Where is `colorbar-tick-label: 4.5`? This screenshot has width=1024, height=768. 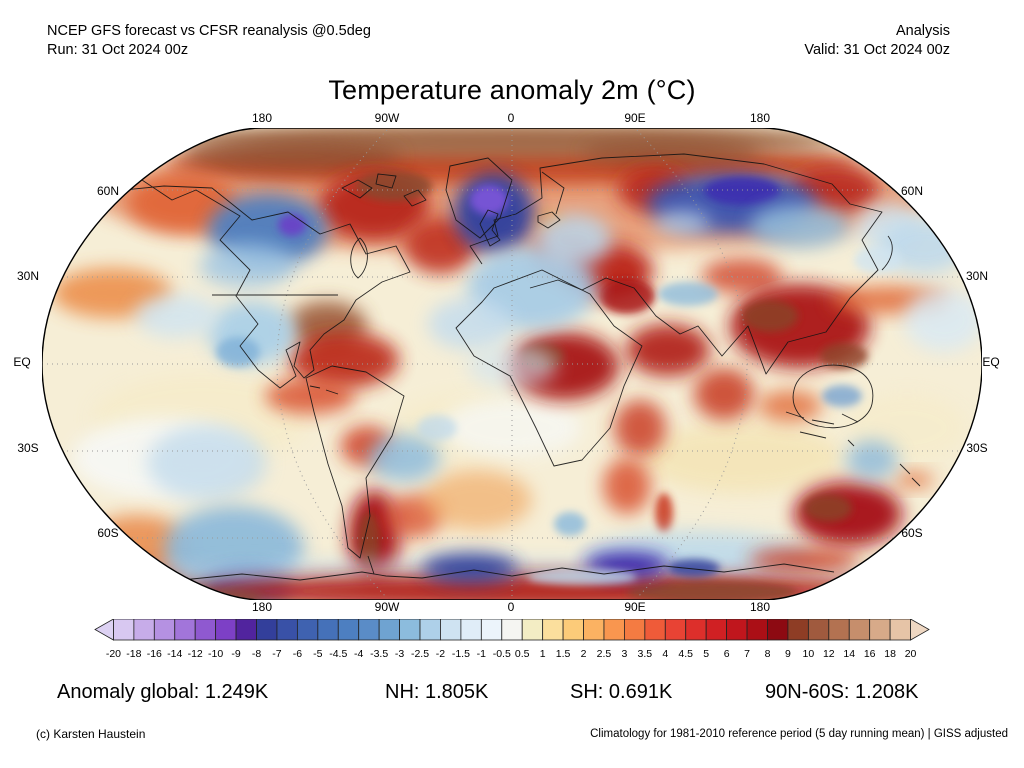 colorbar-tick-label: 4.5 is located at coordinates (685, 654).